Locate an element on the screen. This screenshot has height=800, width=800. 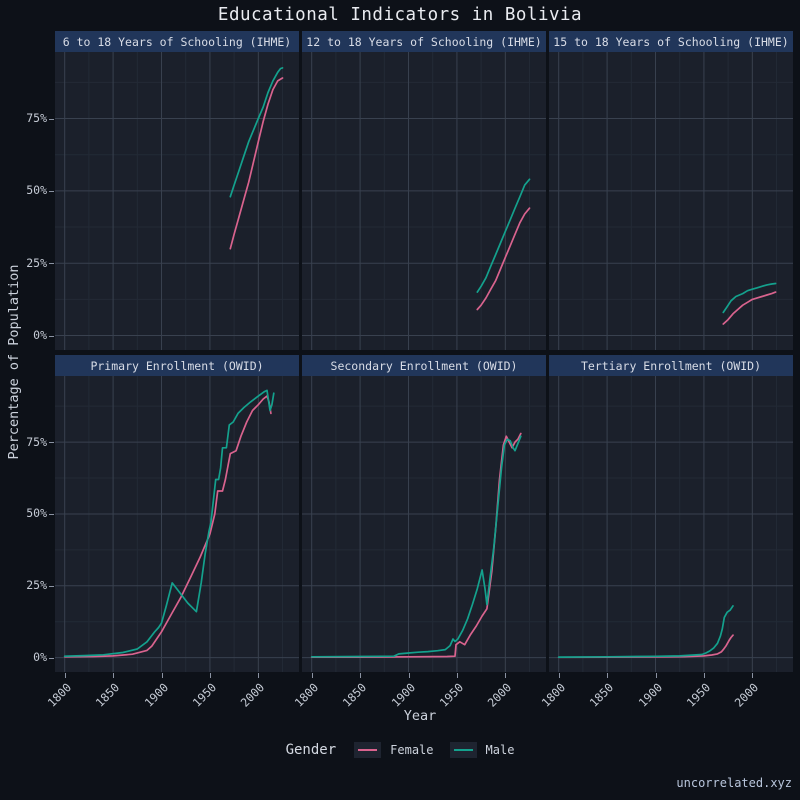
watermark: uncorrelated.xyz is located at coordinates (734, 783).